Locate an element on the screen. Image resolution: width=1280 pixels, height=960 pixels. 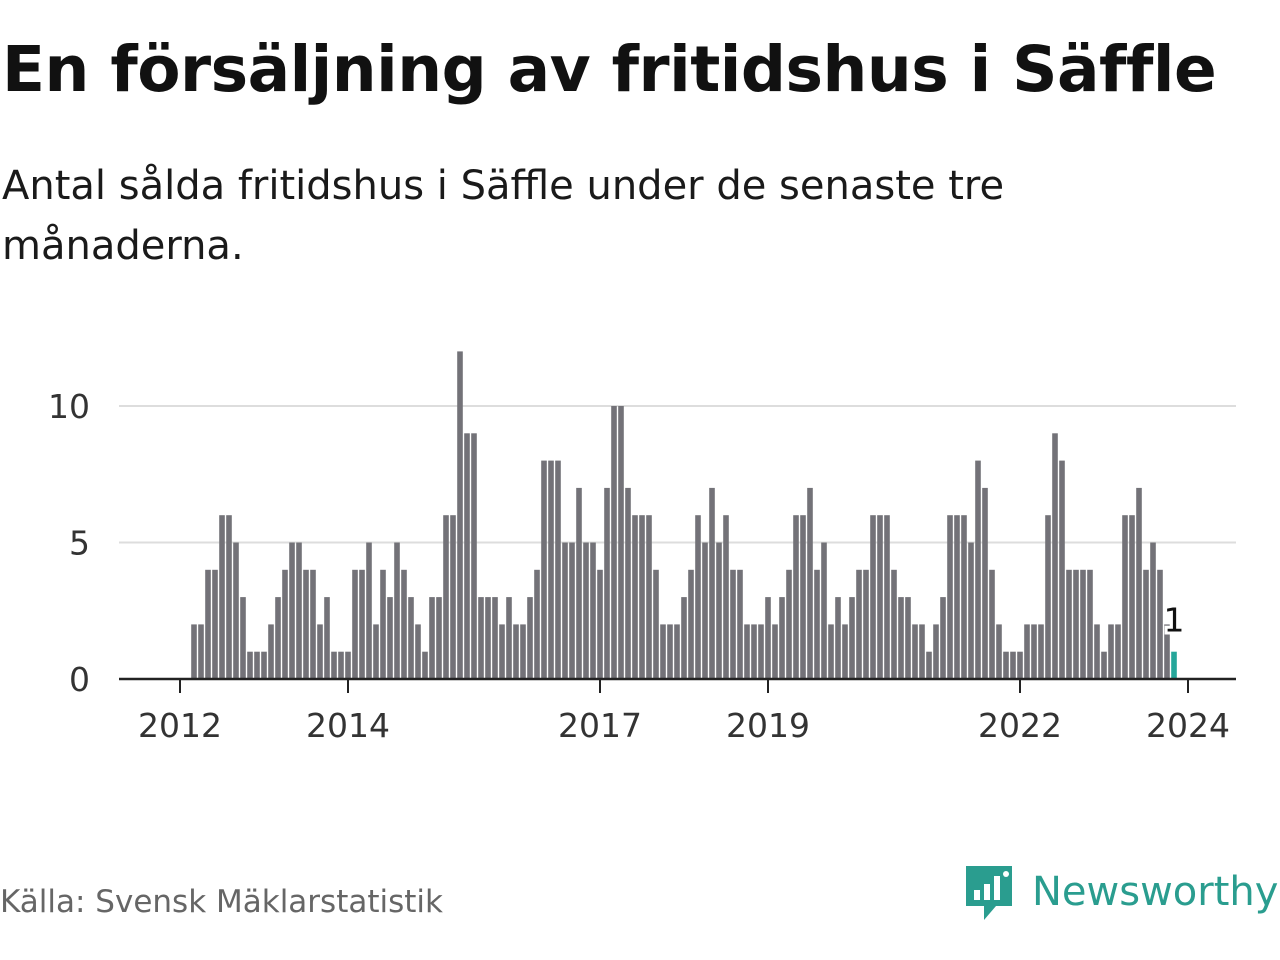
brand-logo: Newsworthy is located at coordinates (1121, 892).